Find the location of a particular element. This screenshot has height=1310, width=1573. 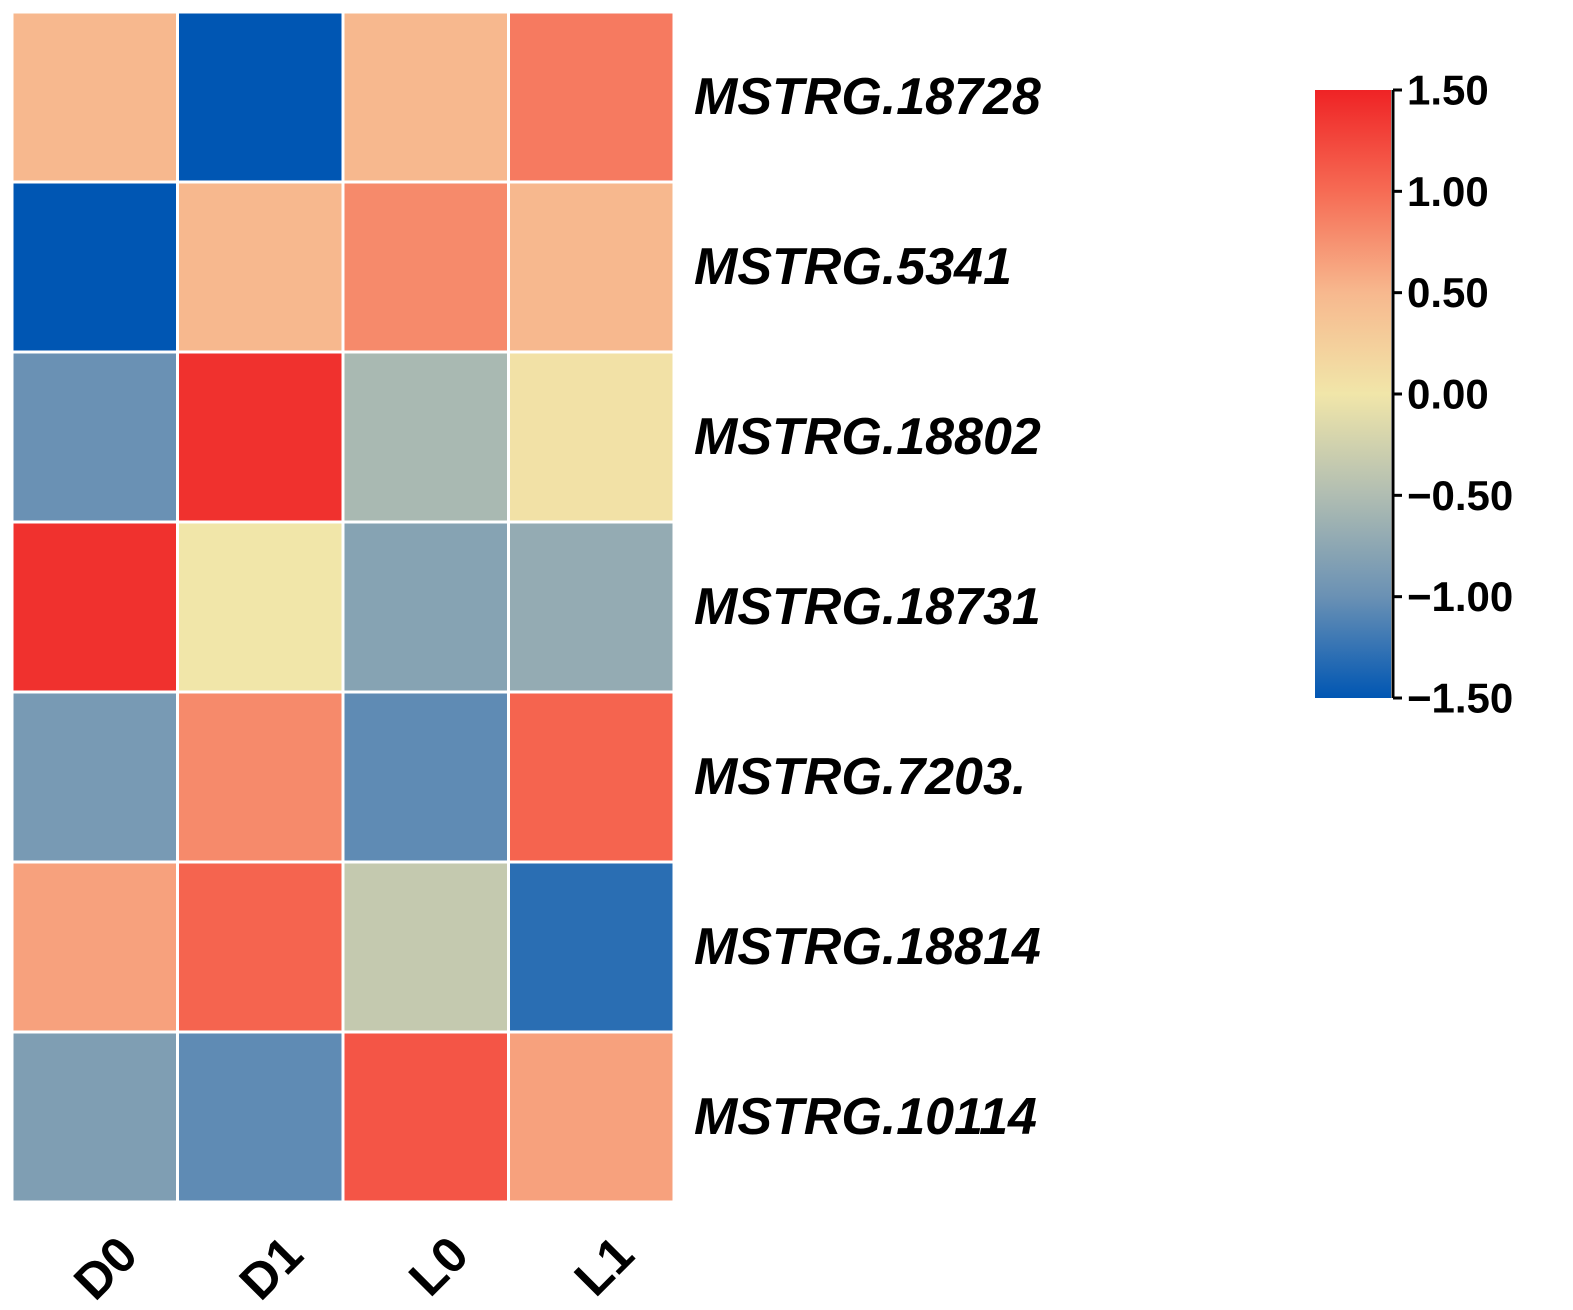

column-label: L1 is located at coordinates (604, 1266).